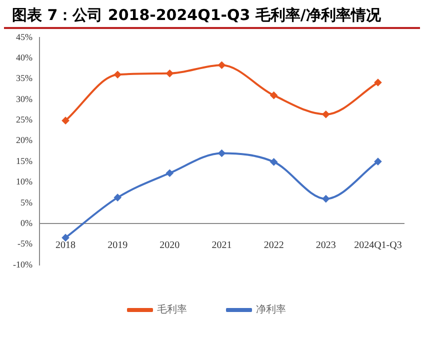 The image size is (424, 347). Describe the element at coordinates (274, 246) in the screenshot. I see `x-tick-label: 2022` at that location.